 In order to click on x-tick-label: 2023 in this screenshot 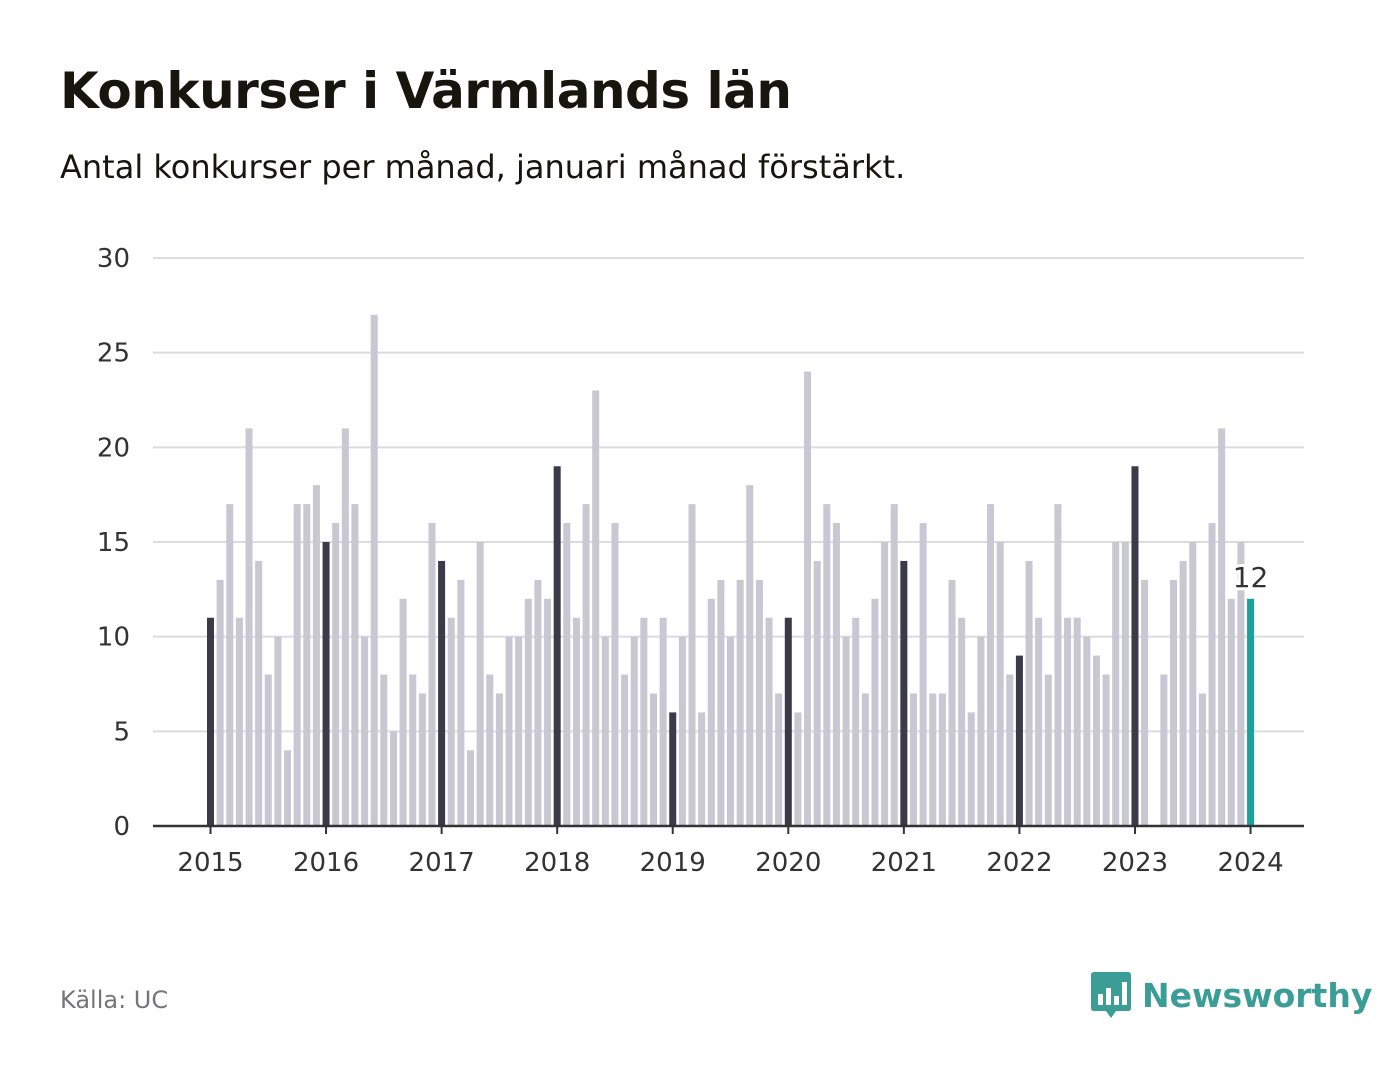, I will do `click(1135, 863)`.